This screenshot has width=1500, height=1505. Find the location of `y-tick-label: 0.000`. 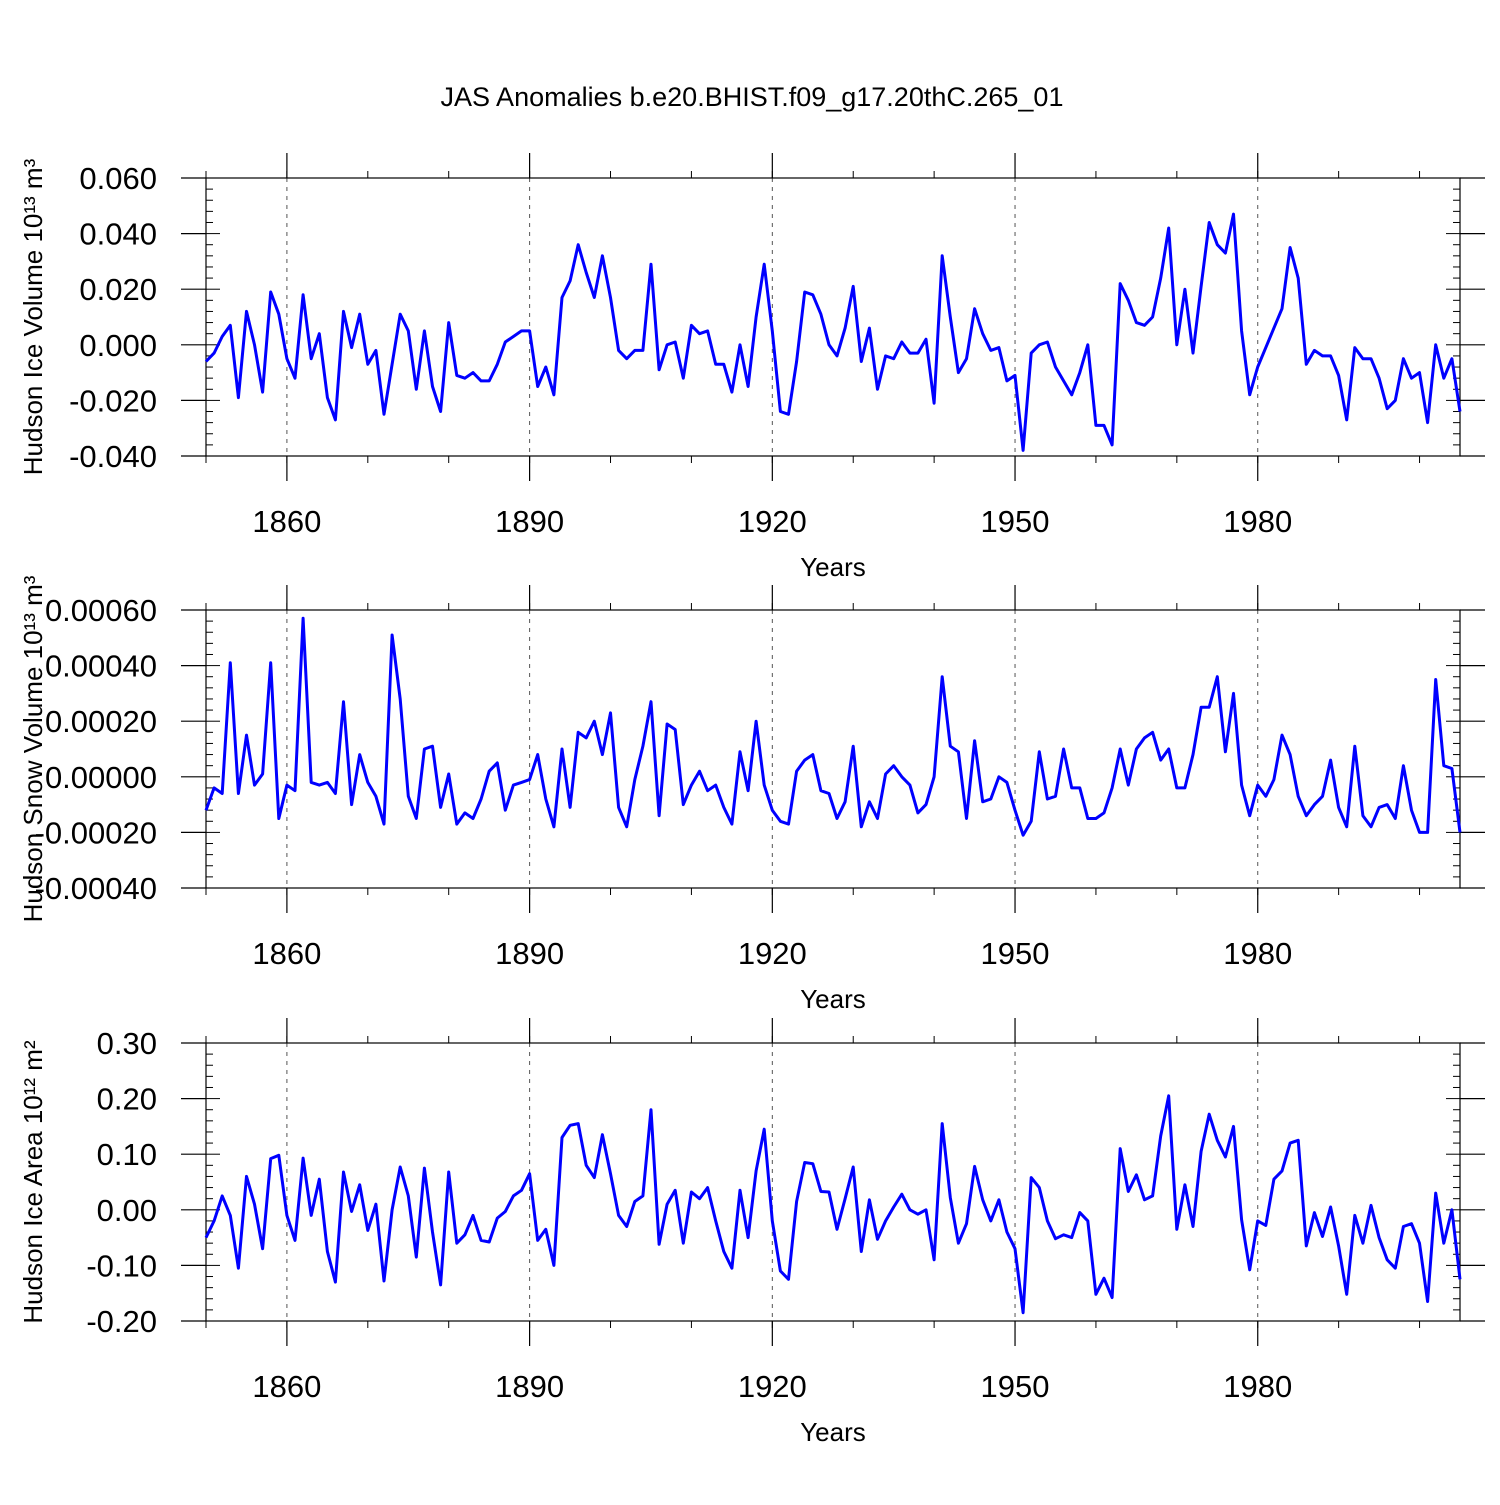

y-tick-label: 0.000 is located at coordinates (118, 345).